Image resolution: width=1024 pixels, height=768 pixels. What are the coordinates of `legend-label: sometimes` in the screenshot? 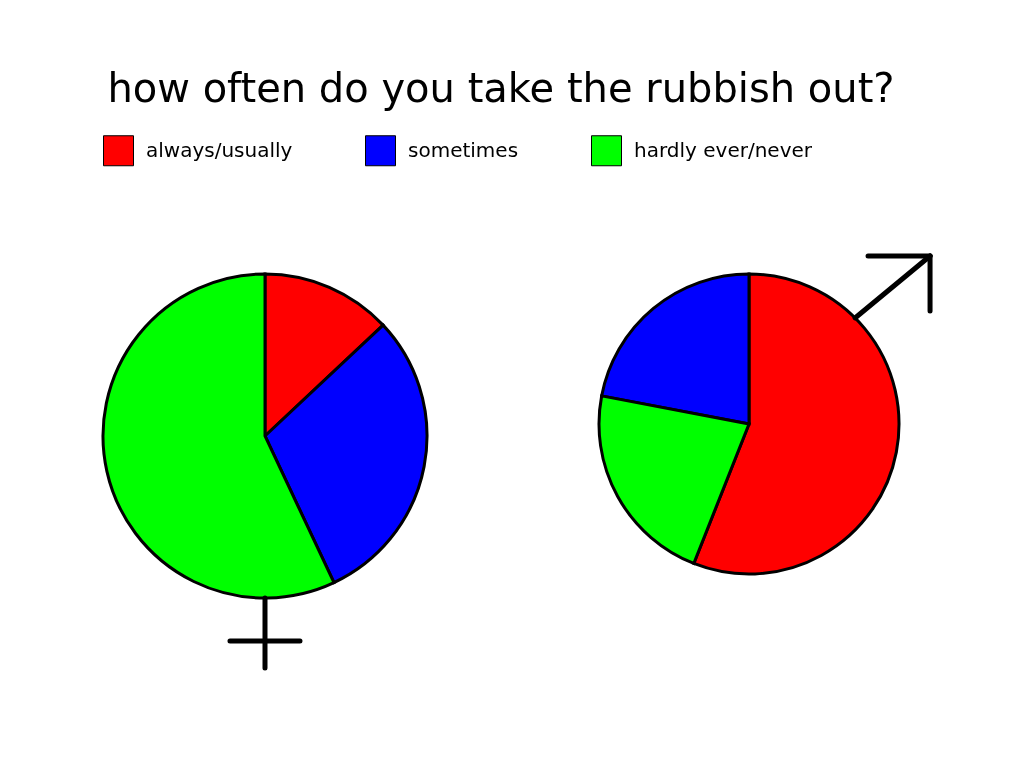 It's located at (463, 149).